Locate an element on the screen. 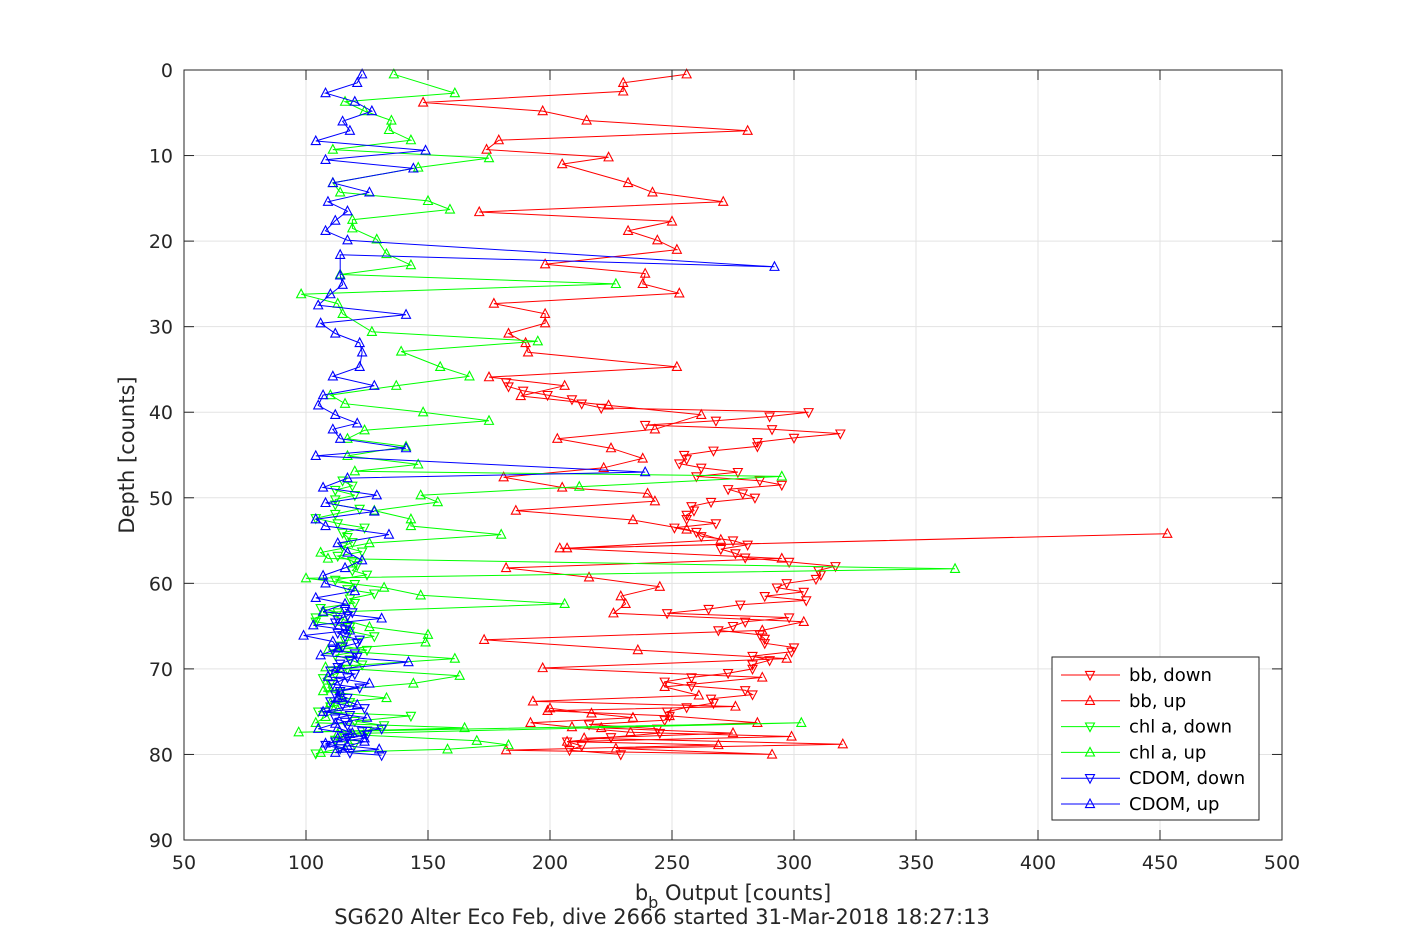  x-axis-title-main: b is located at coordinates (641, 893).